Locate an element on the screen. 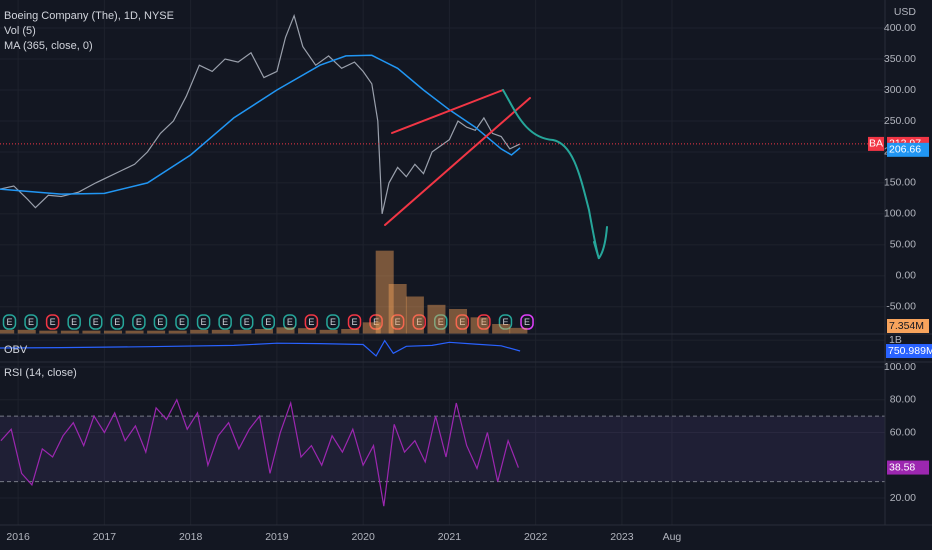 Image resolution: width=932 pixels, height=550 pixels. y-tick-label: 80.00 is located at coordinates (903, 400).